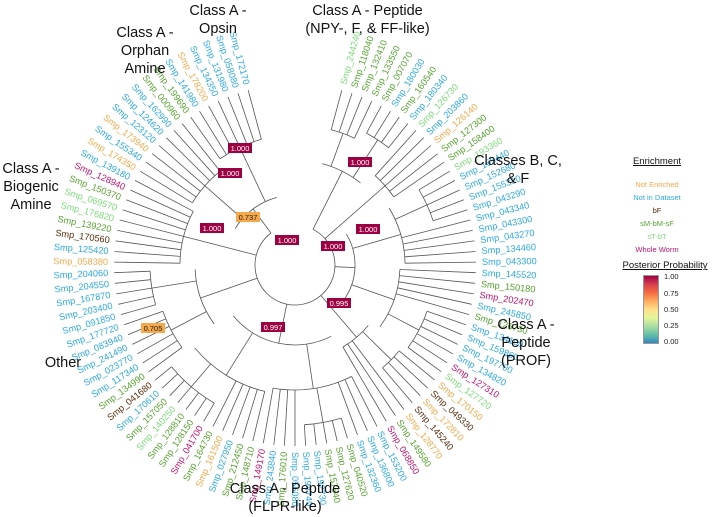 The height and width of the screenshot is (517, 720). What do you see at coordinates (657, 161) in the screenshot?
I see `enrichment-legend-title: Enrichment` at bounding box center [657, 161].